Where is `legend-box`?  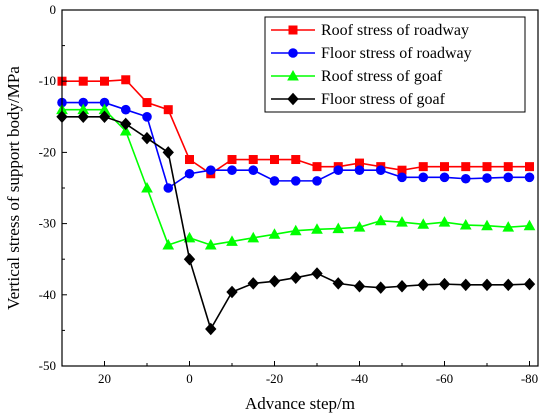
legend-box is located at coordinates (395, 64).